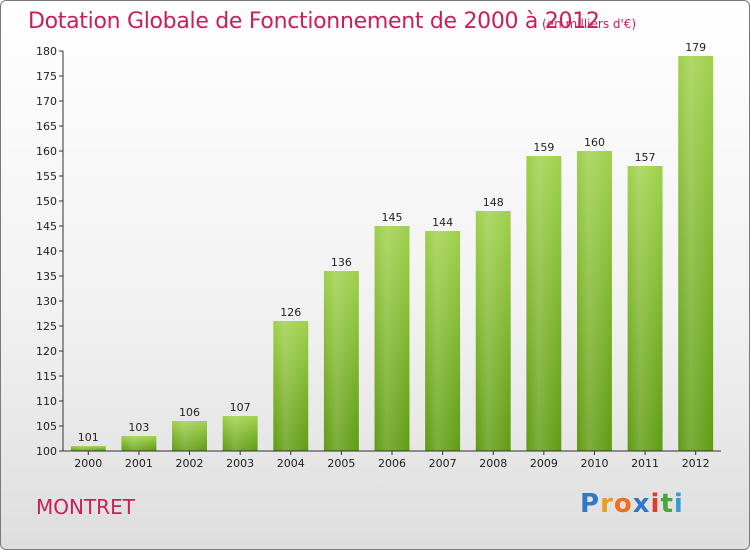 The height and width of the screenshot is (550, 750). What do you see at coordinates (544, 463) in the screenshot?
I see `x-tick-label: 2009` at bounding box center [544, 463].